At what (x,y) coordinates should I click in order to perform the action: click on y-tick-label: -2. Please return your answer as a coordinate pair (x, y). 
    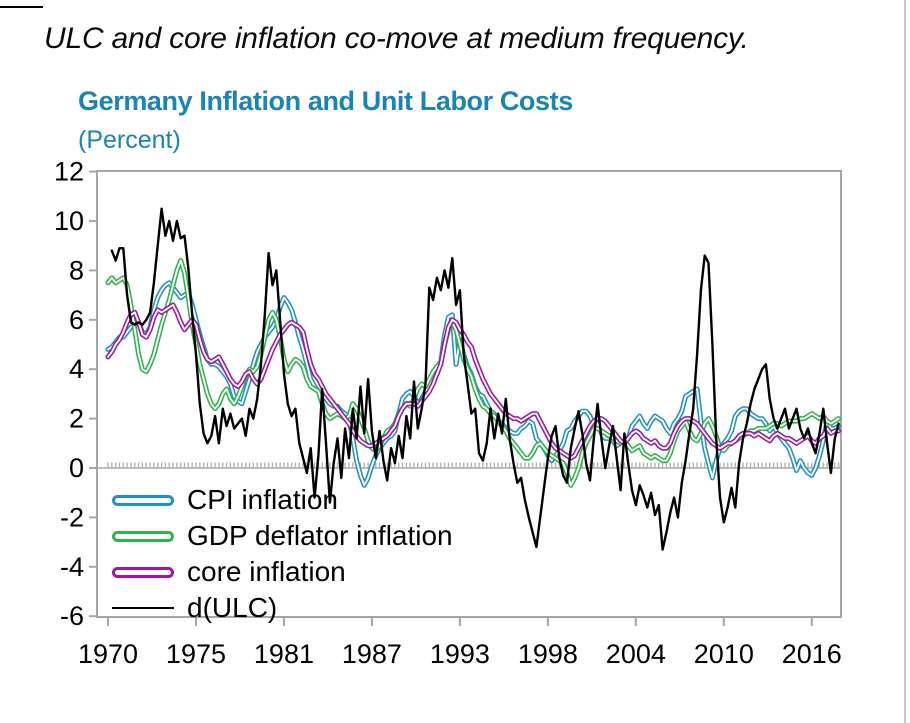
    Looking at the image, I should click on (72, 517).